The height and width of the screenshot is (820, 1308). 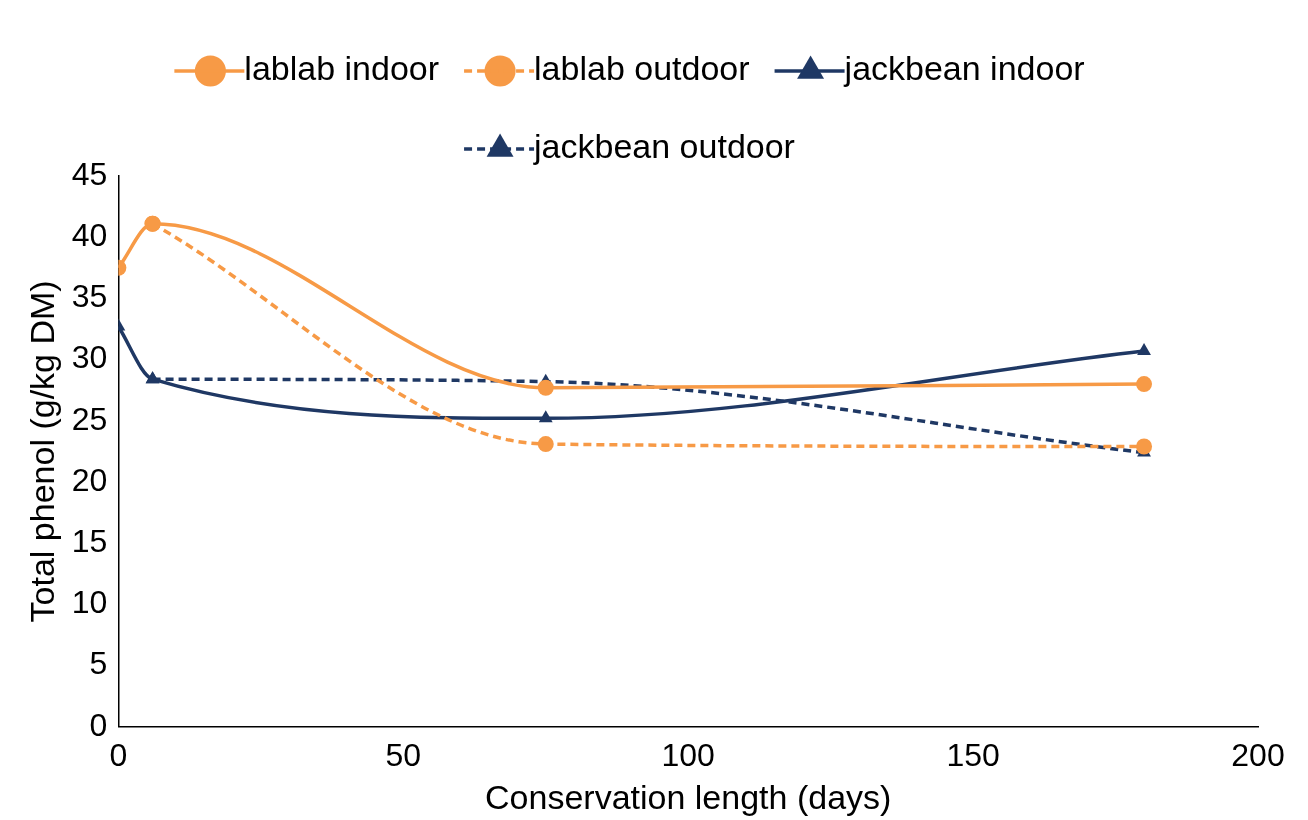 I want to click on x-tick-label: 50, so click(x=403, y=754).